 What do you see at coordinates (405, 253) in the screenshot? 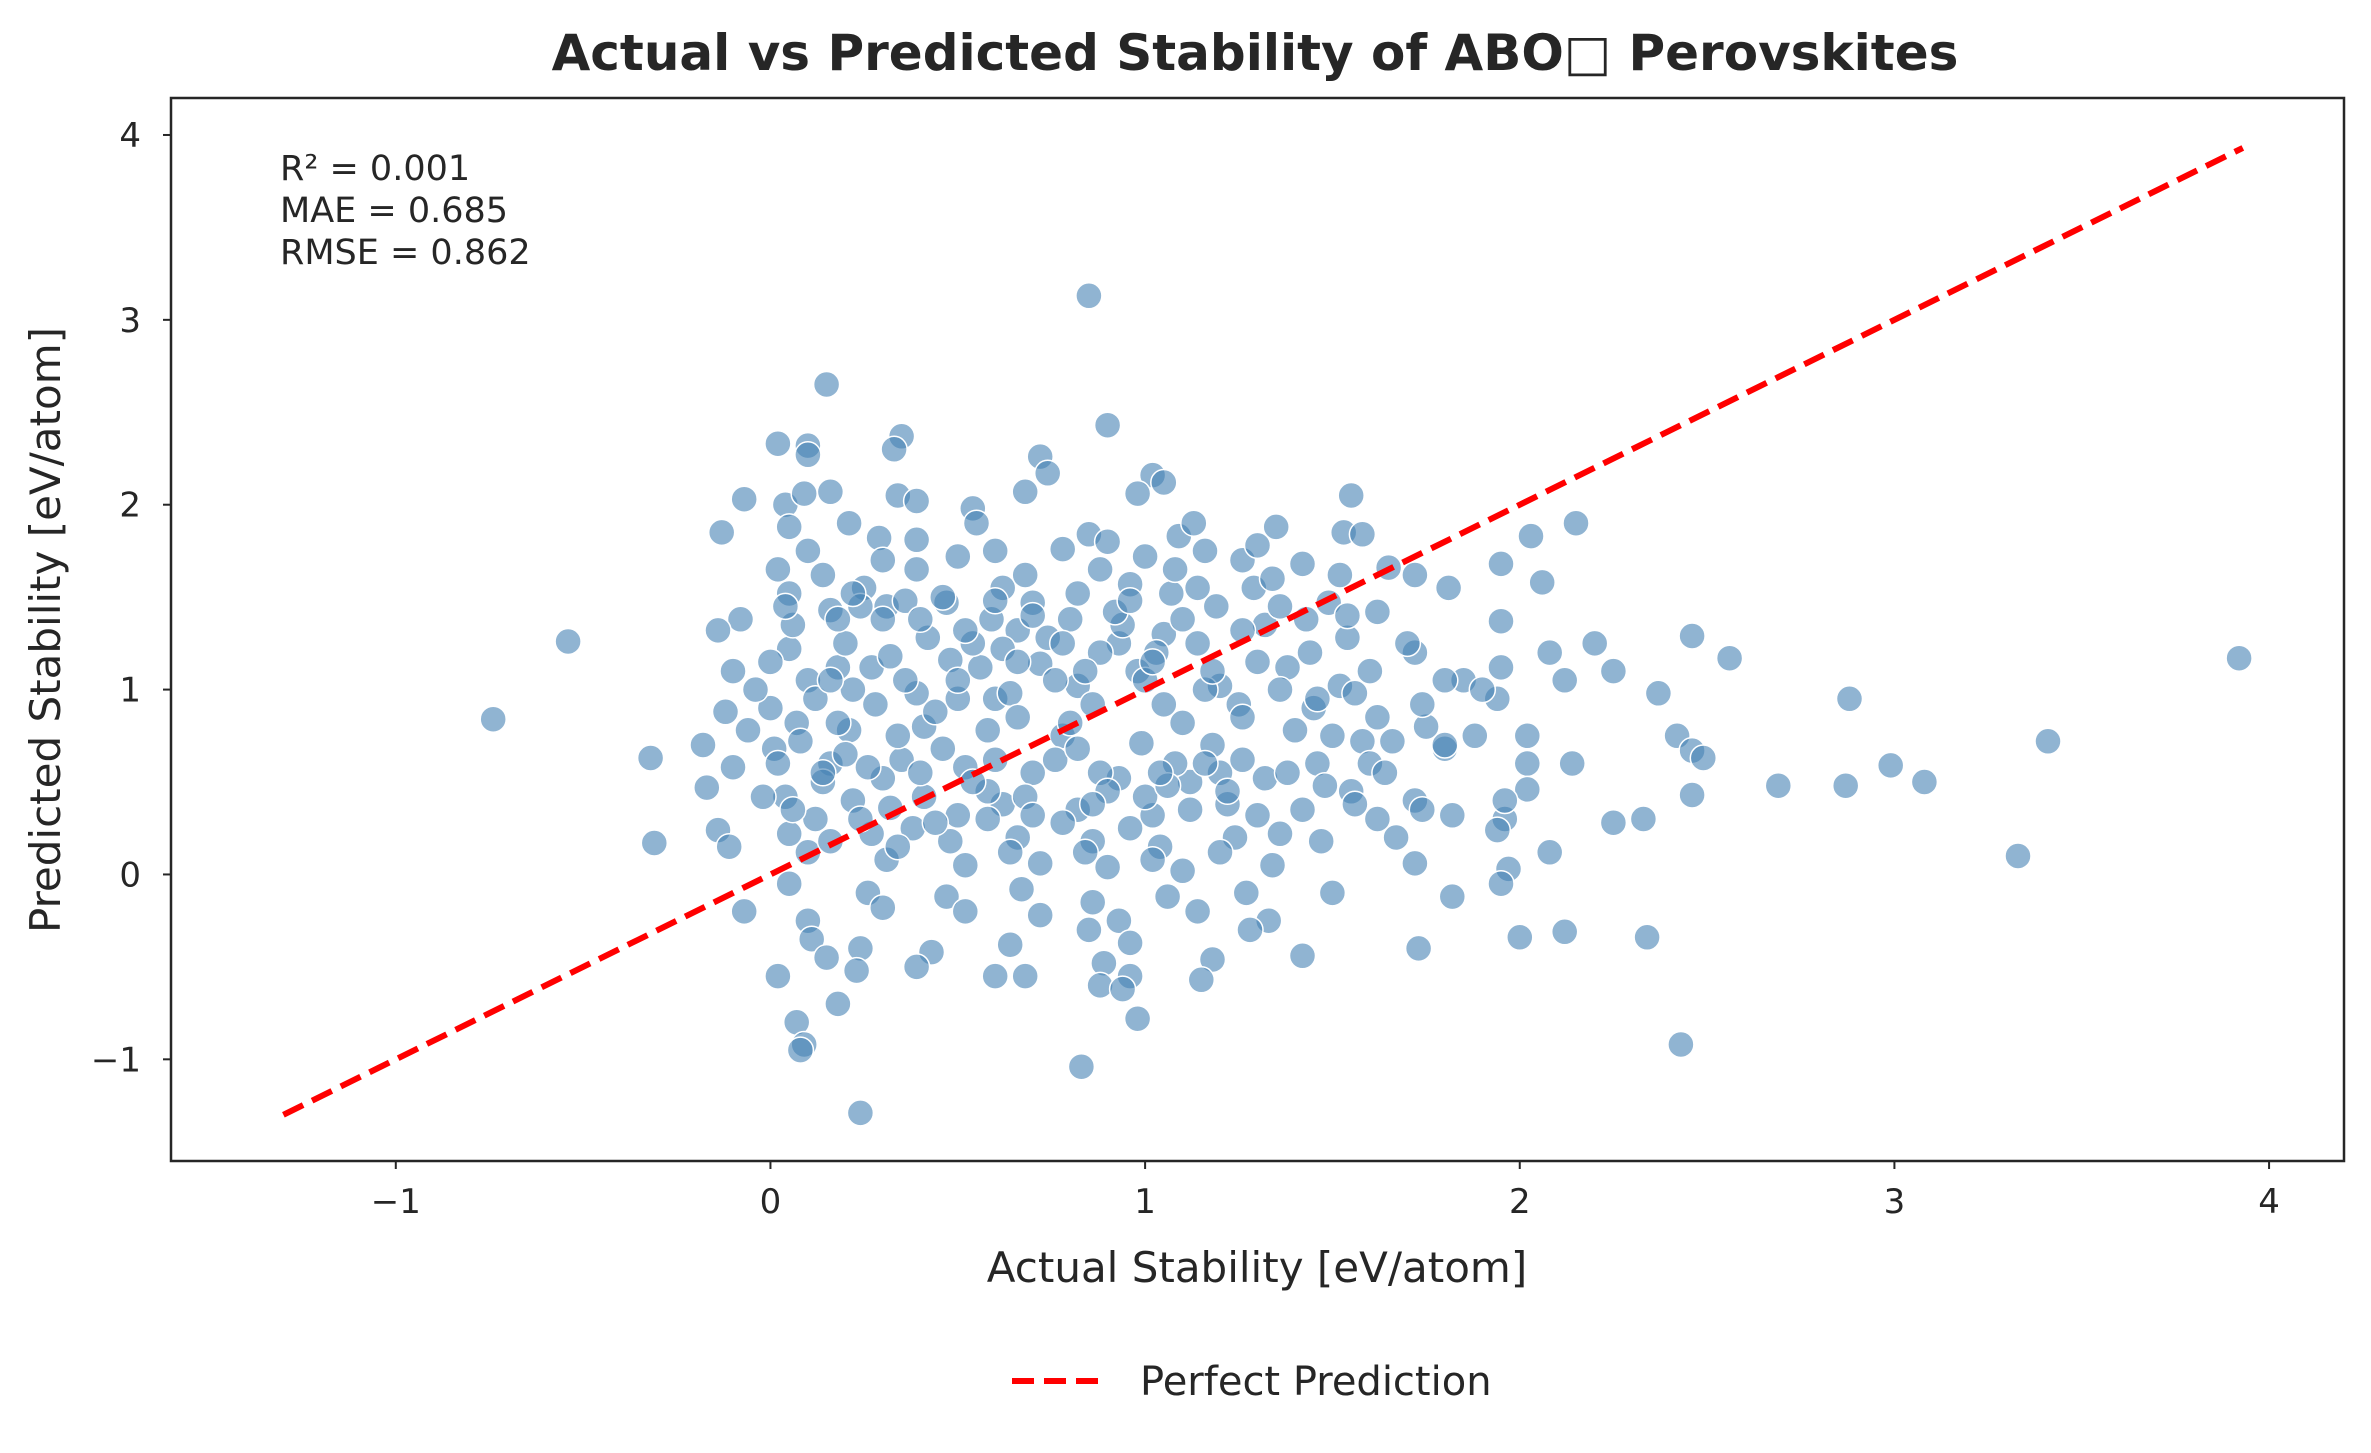
I see `metric-rmse: RMSE = 0.862` at bounding box center [405, 253].